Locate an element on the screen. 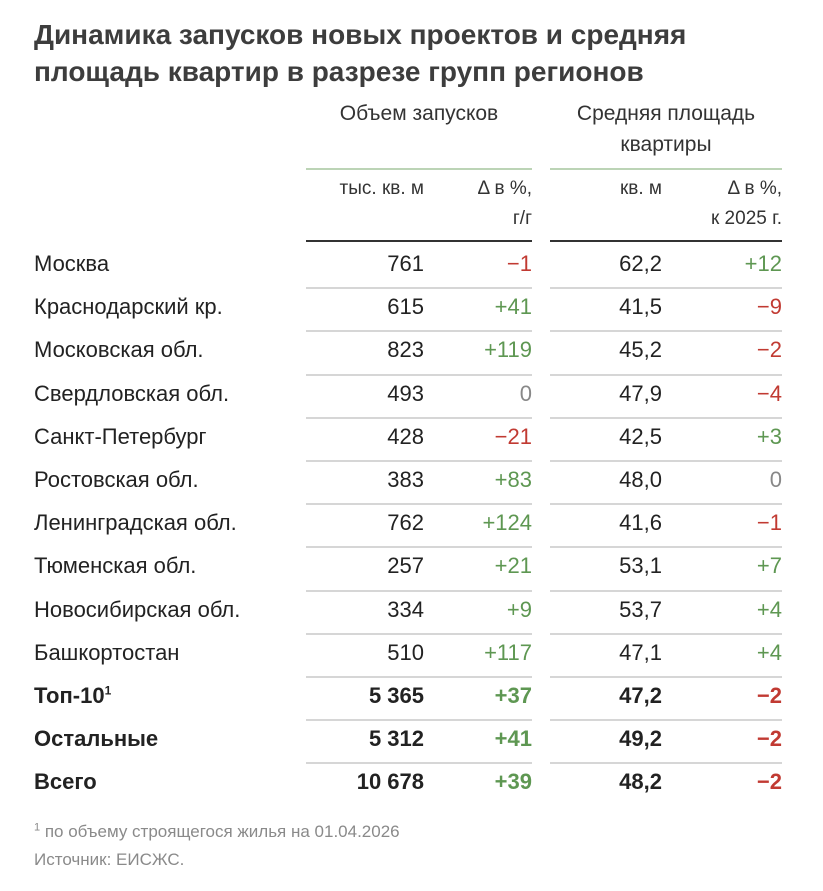 This screenshot has height=891, width=823. cell-area-delta: 0 is located at coordinates (775, 479).